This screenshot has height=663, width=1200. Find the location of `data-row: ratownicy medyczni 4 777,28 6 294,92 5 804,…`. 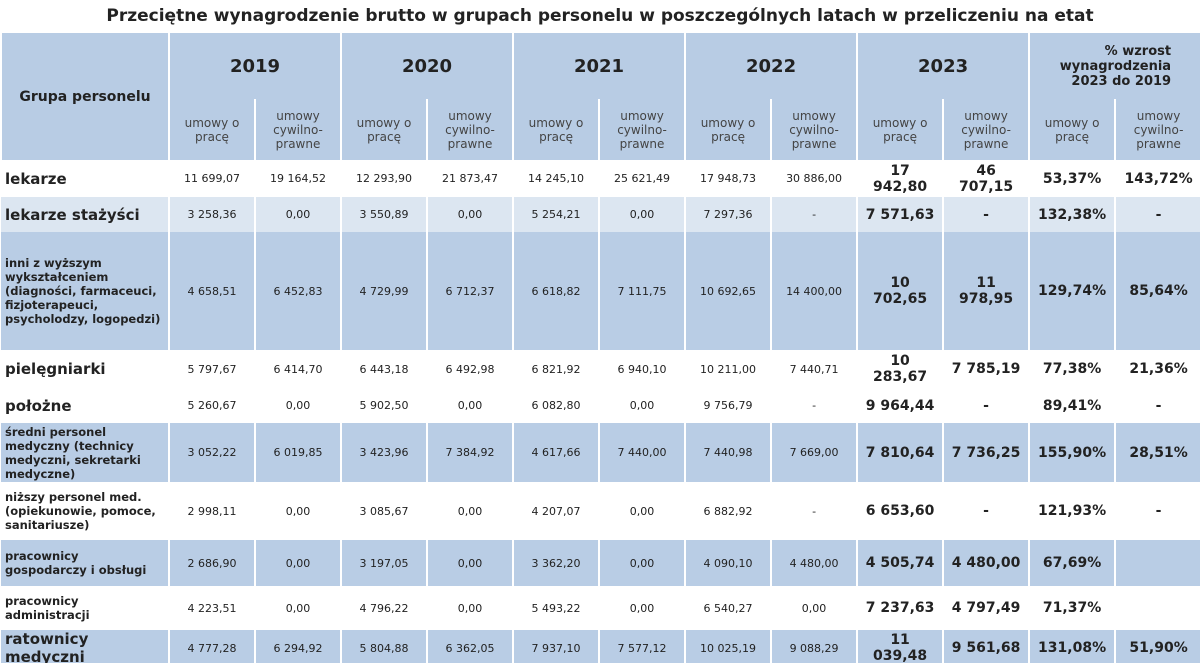

data-row: ratownicy medyczni 4 777,28 6 294,92 5 804,… is located at coordinates (600, 646).